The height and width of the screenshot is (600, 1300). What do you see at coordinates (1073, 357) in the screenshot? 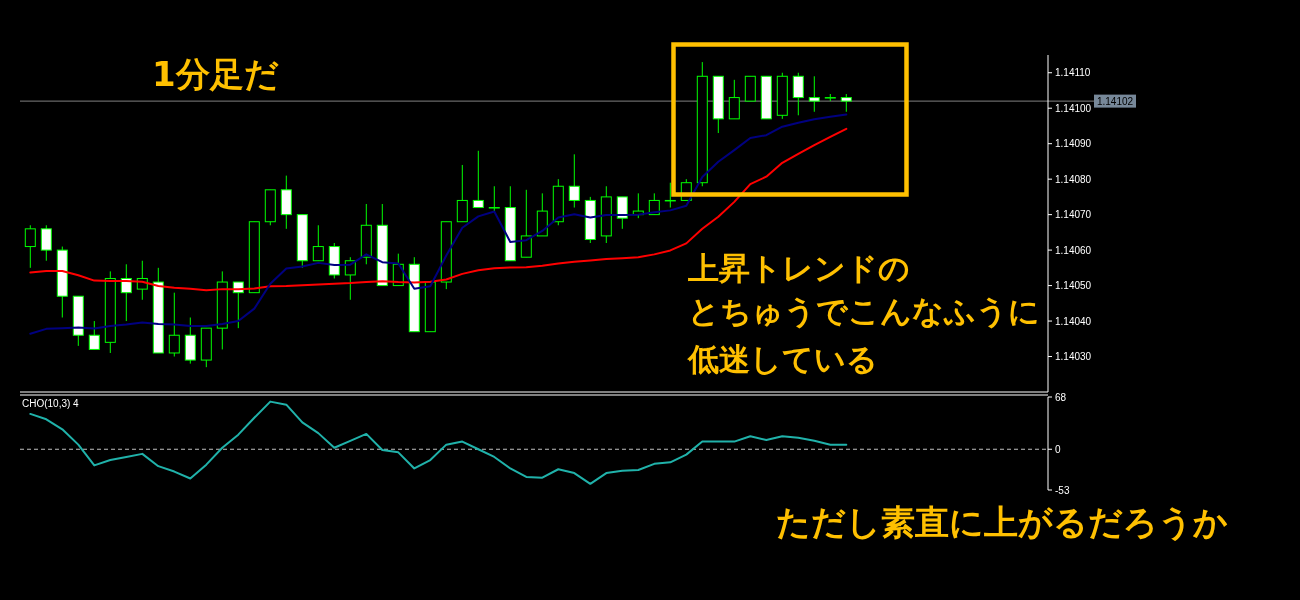
I see `y-tick-label: 1.14030` at bounding box center [1073, 357].